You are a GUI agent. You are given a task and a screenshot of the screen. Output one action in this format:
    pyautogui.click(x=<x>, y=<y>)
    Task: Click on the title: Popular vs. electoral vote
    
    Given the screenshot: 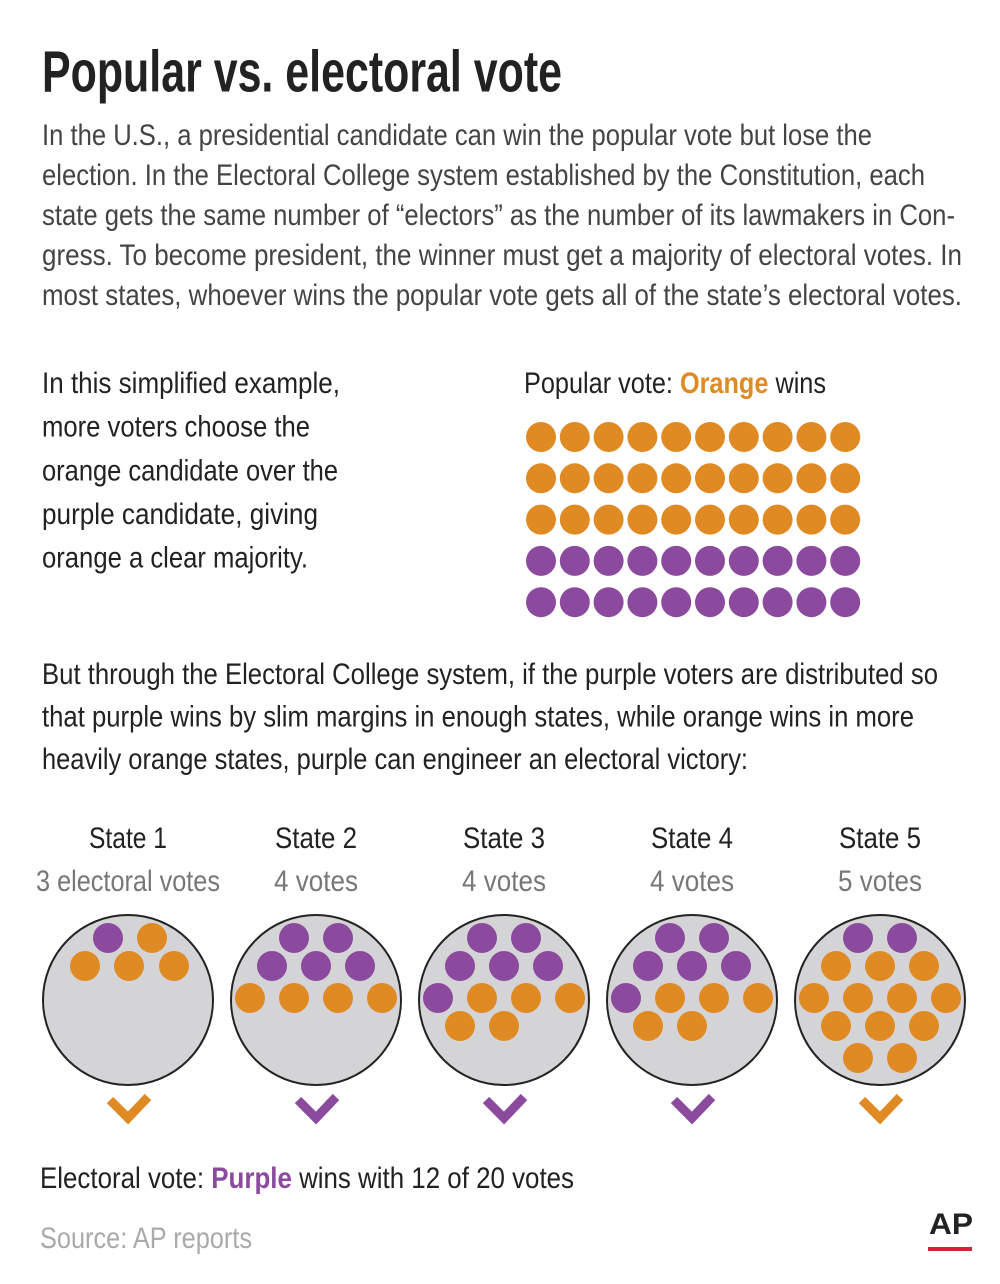 What is the action you would take?
    pyautogui.click(x=302, y=71)
    